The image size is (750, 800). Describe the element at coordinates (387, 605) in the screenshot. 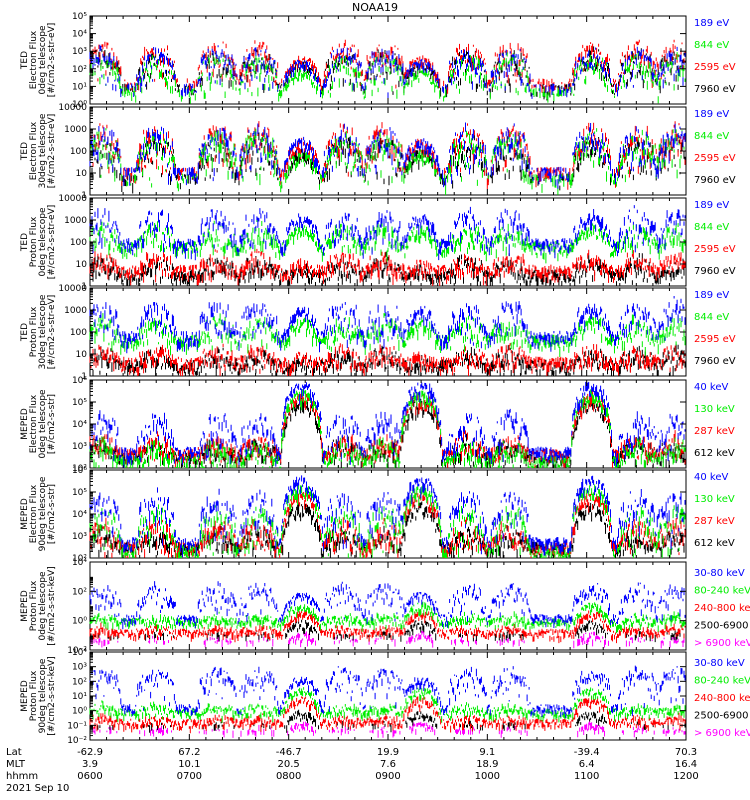

I see `trace-30-80-kev` at that location.